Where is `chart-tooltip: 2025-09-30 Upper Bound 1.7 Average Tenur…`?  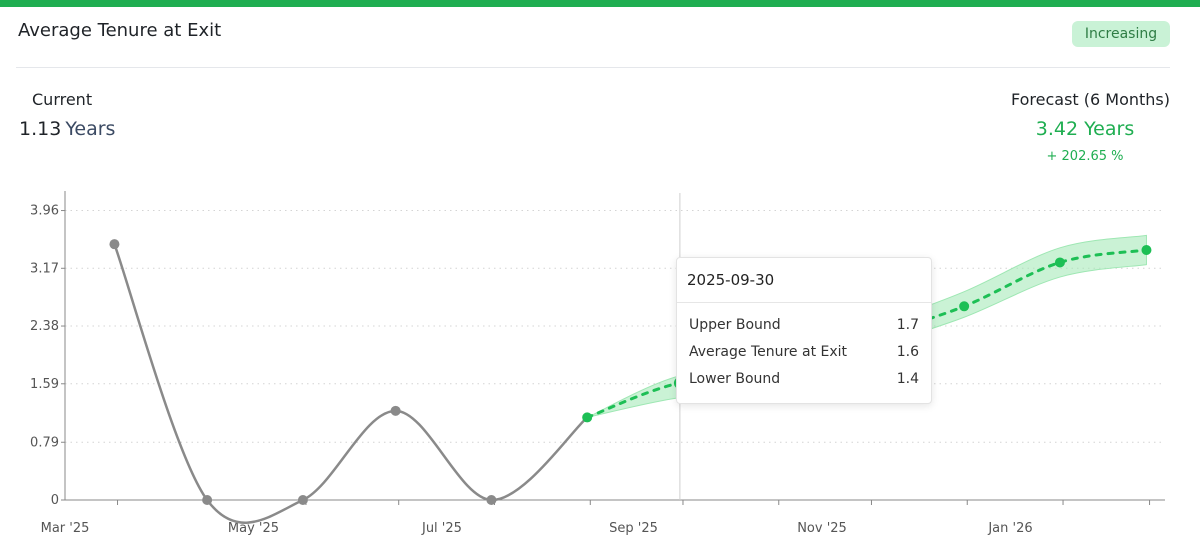 chart-tooltip: 2025-09-30 Upper Bound 1.7 Average Tenur… is located at coordinates (804, 330).